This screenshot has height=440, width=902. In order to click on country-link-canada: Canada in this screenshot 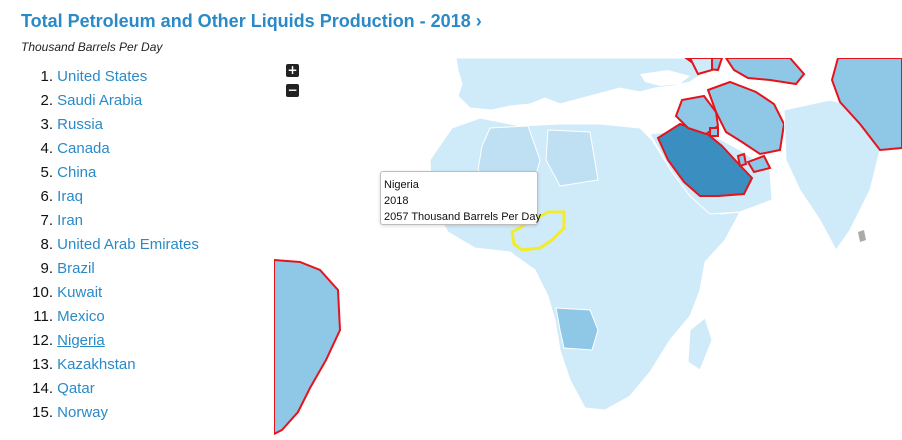, I will do `click(83, 148)`.